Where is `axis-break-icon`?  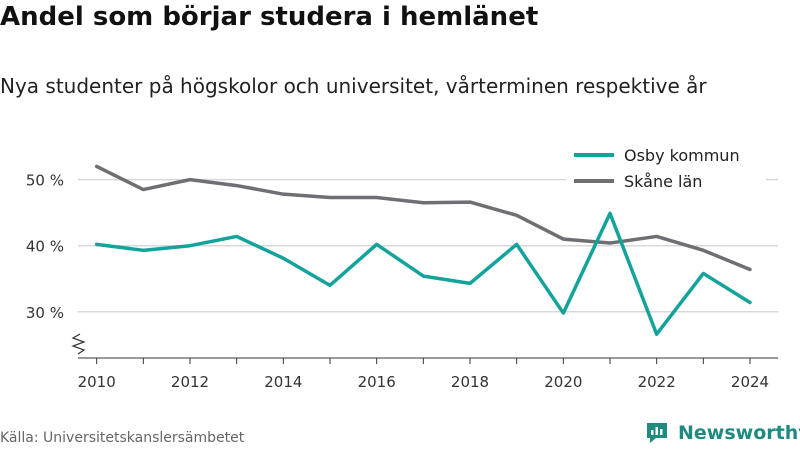
axis-break-icon is located at coordinates (78, 344).